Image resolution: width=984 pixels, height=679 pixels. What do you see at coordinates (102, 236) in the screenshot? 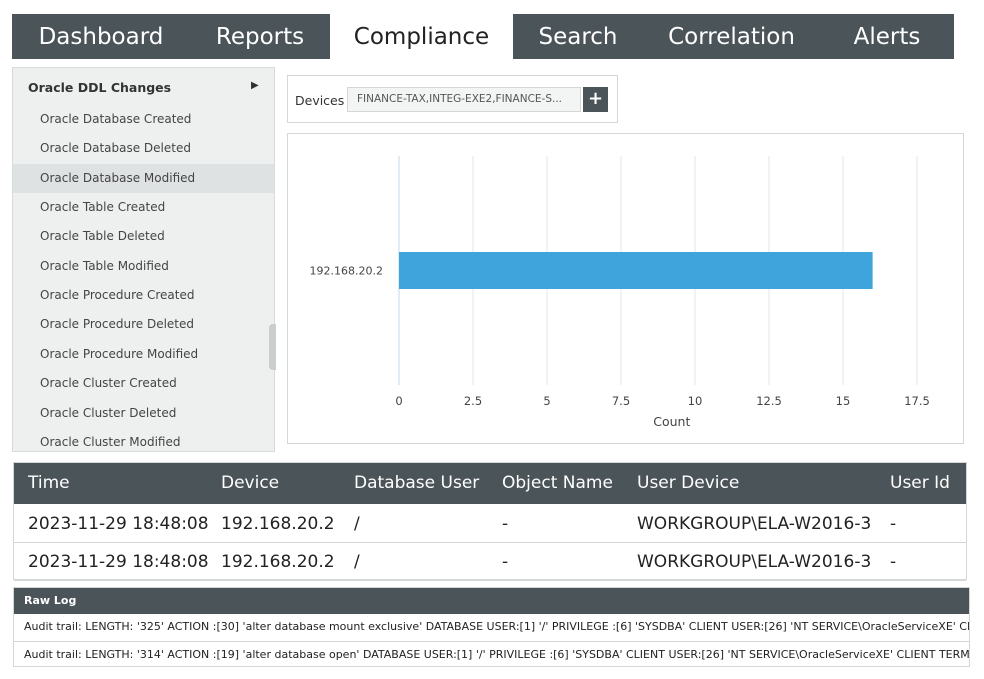
I see `sidebar-item: Oracle Table Deleted` at bounding box center [102, 236].